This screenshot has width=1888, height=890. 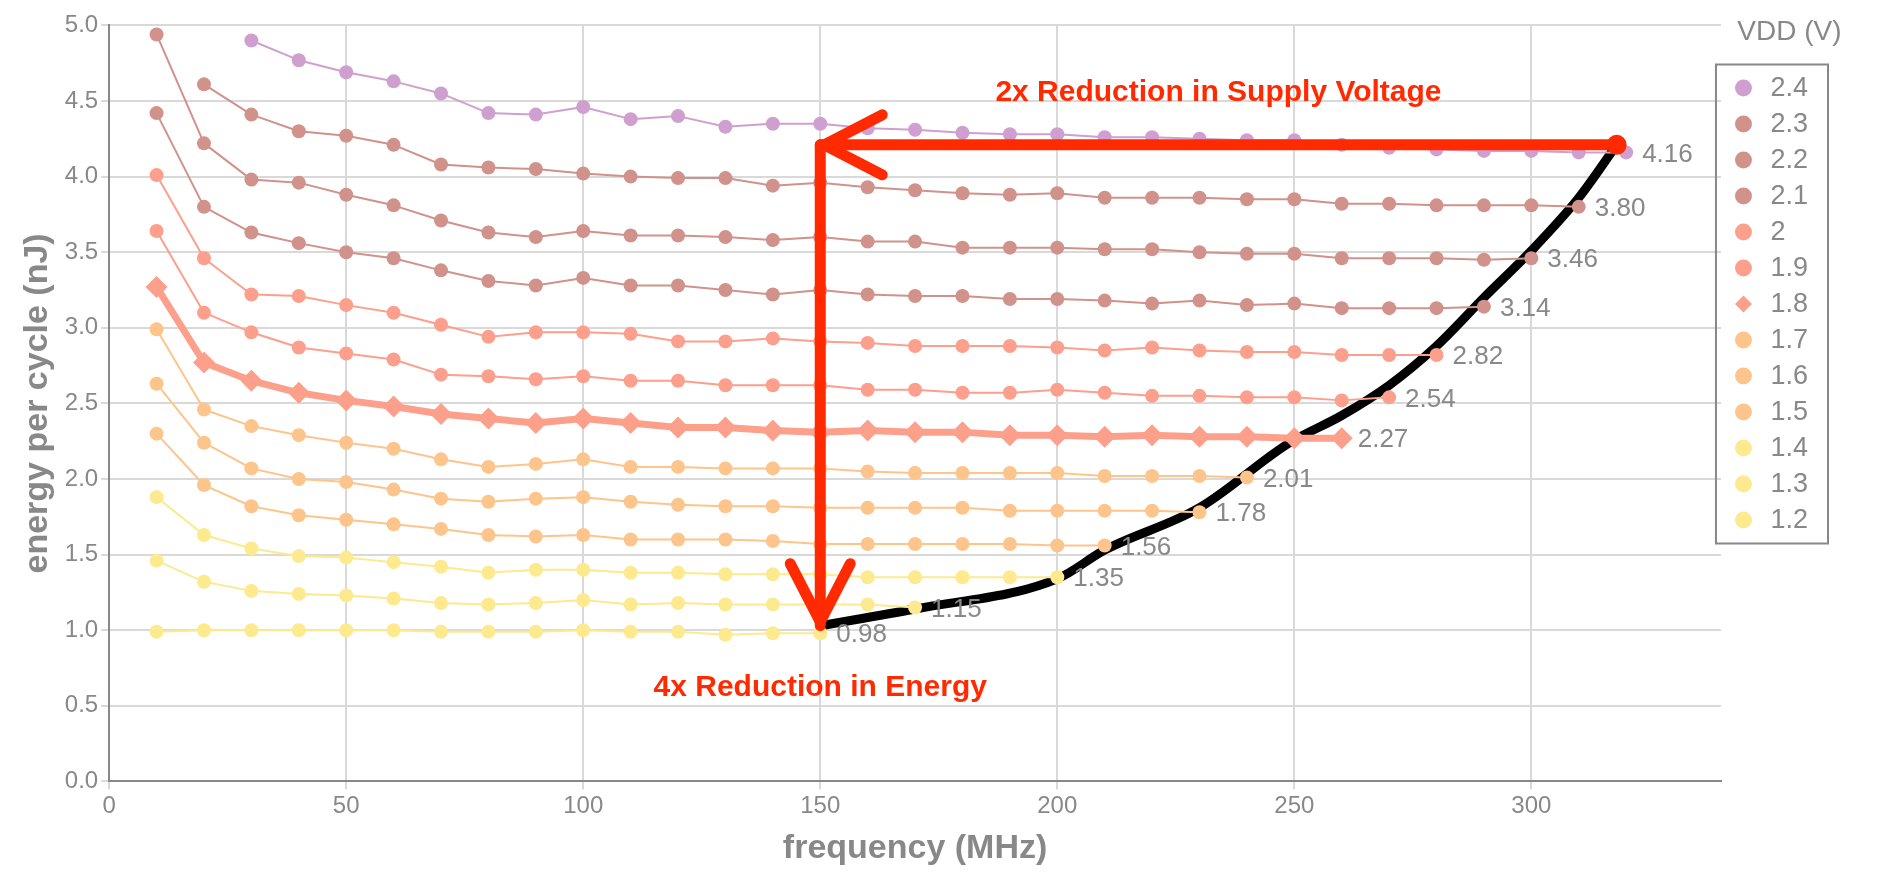 I want to click on legend-label: 1.9, so click(x=1789, y=266).